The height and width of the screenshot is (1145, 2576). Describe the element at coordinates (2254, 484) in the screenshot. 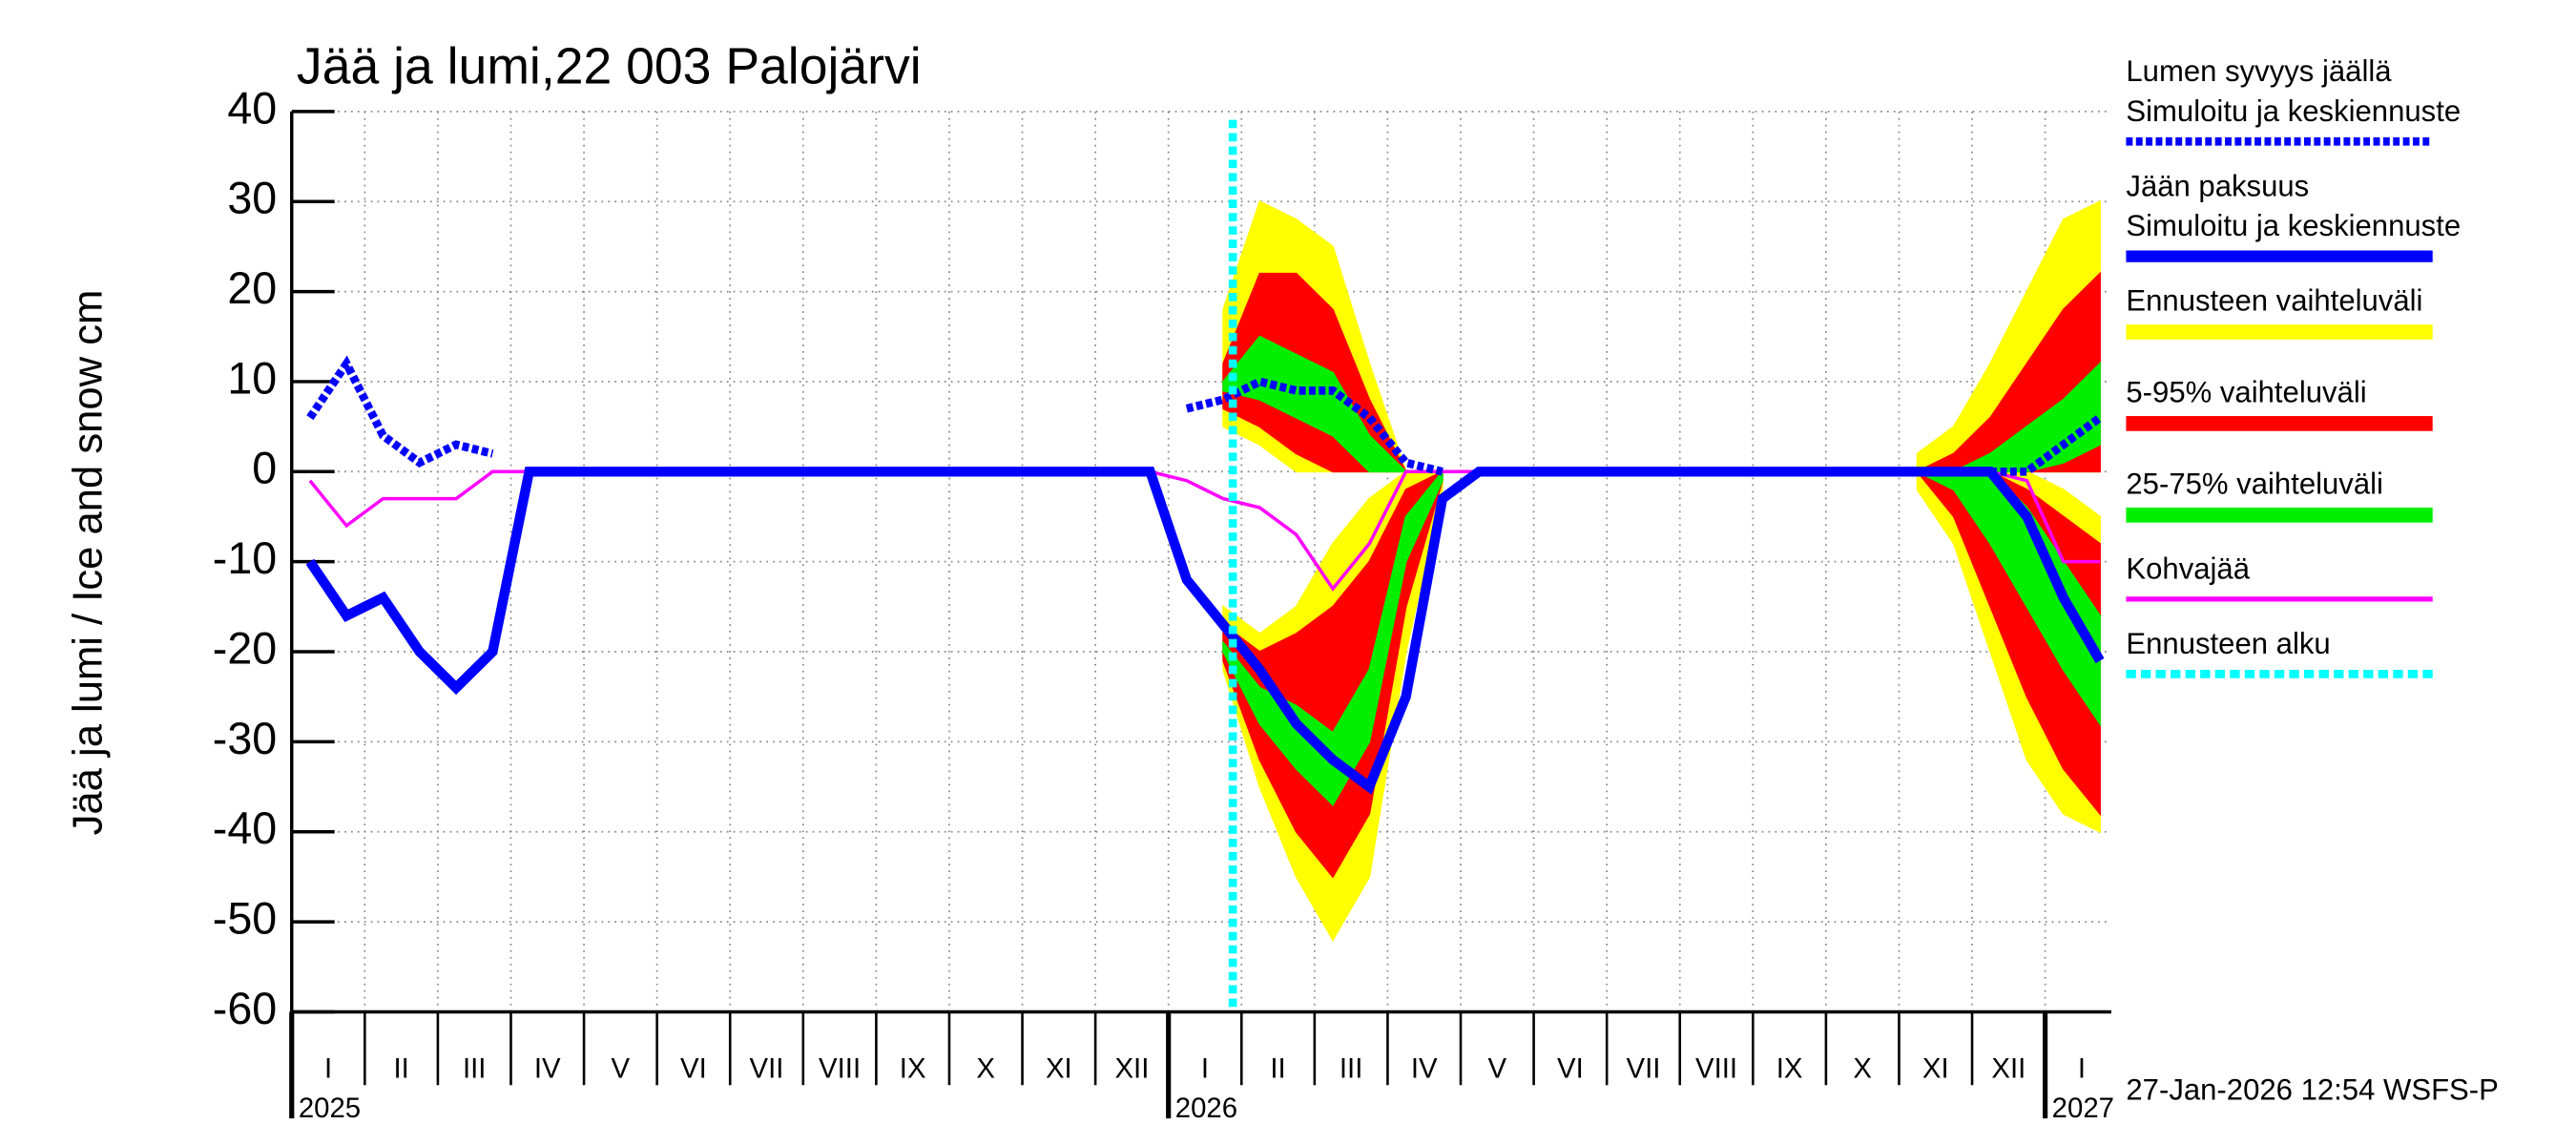

I see `legend-label: 25-75% vaihteluväli` at that location.